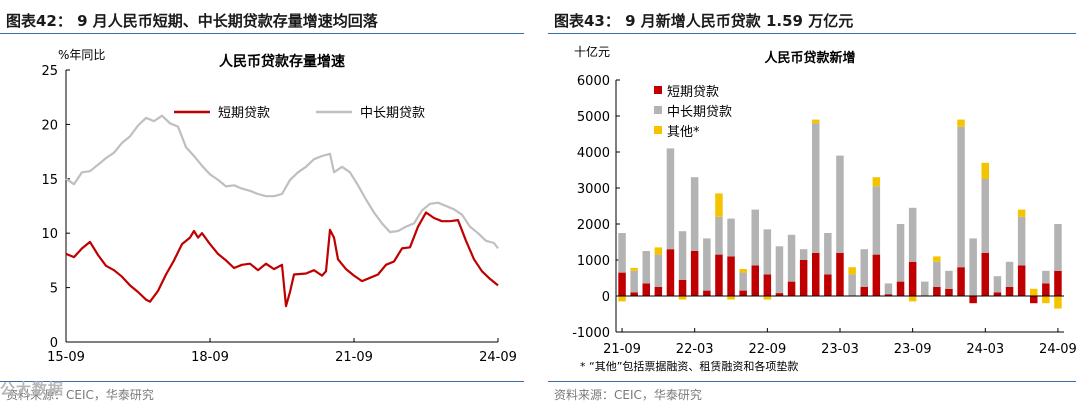  Describe the element at coordinates (840, 349) in the screenshot. I see `x-tick-label: 23-03` at that location.